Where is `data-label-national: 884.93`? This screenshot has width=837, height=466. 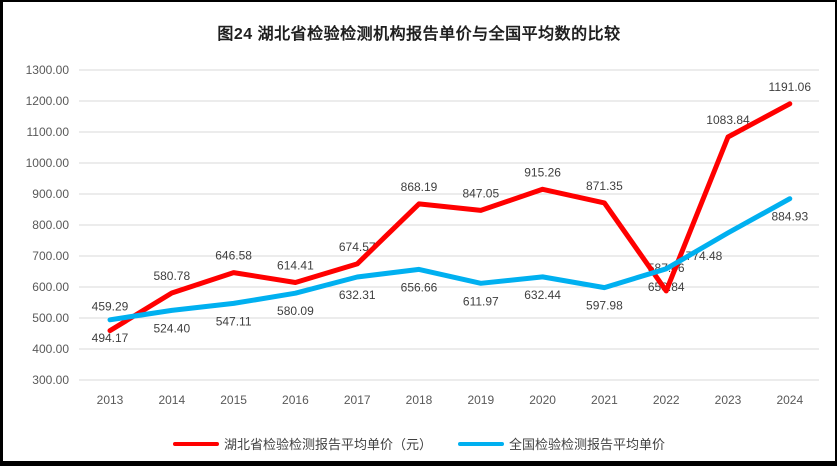
data-label-national: 884.93 is located at coordinates (789, 217).